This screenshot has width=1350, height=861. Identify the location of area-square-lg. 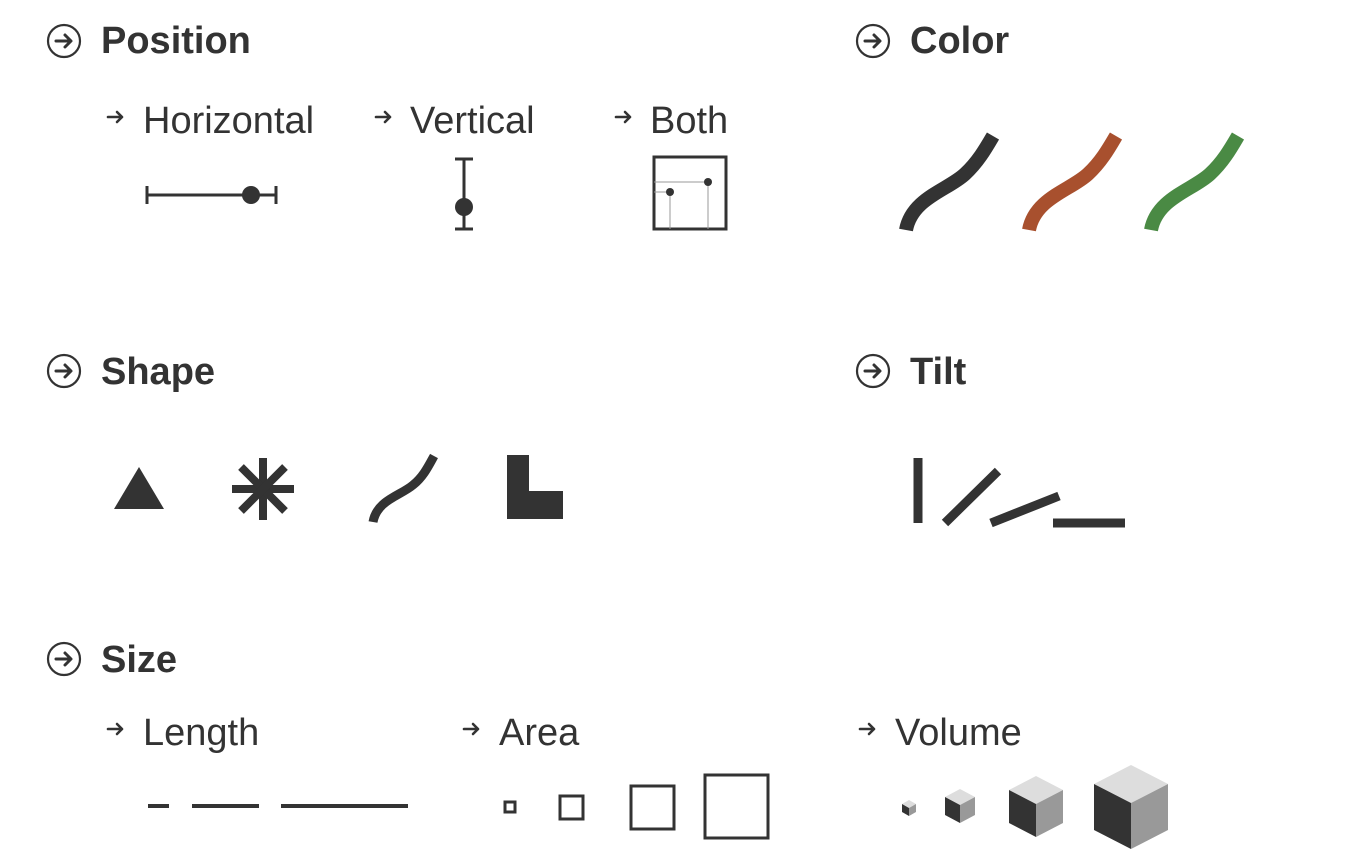
(736, 806).